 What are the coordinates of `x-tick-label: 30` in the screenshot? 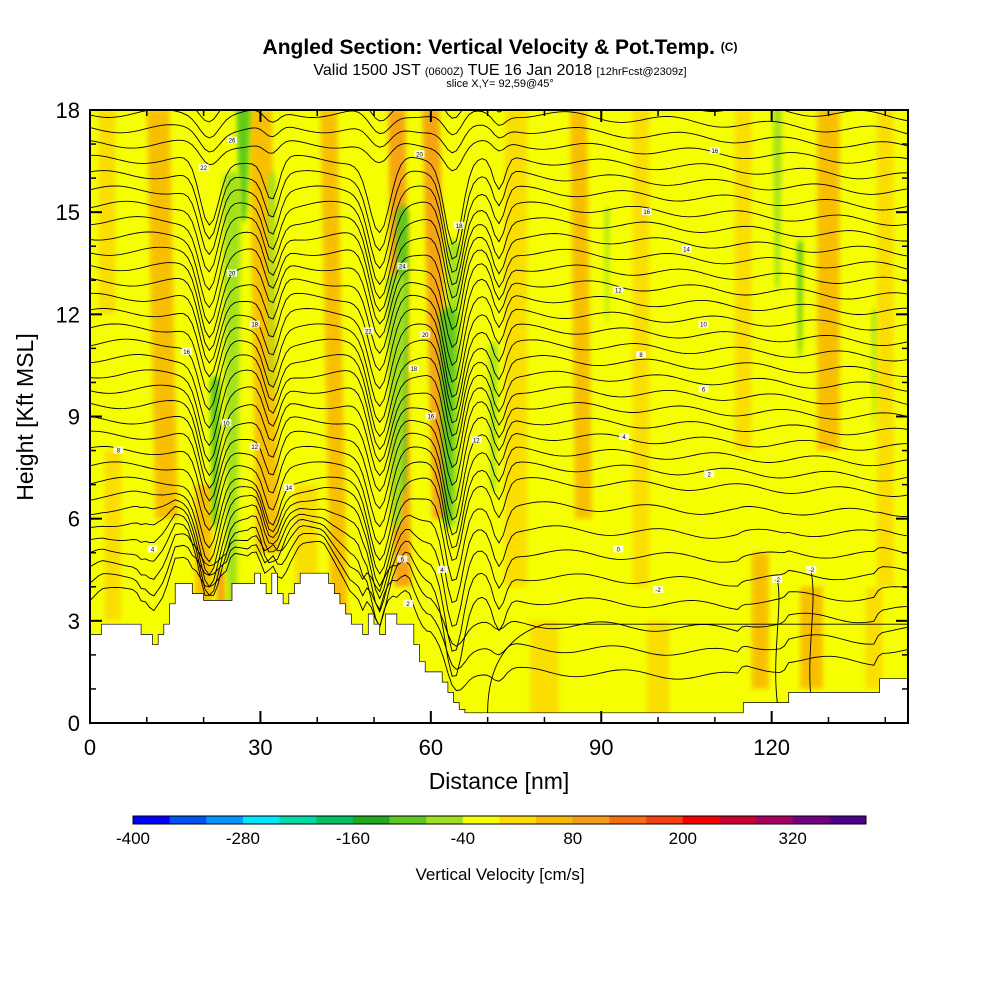 It's located at (260, 747).